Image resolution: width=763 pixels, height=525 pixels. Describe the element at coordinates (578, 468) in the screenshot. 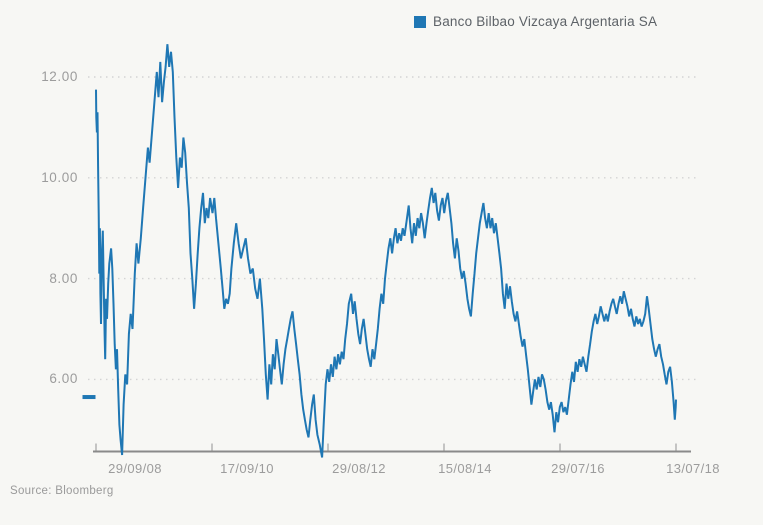

I see `x-axis-label: 29/07/16` at that location.